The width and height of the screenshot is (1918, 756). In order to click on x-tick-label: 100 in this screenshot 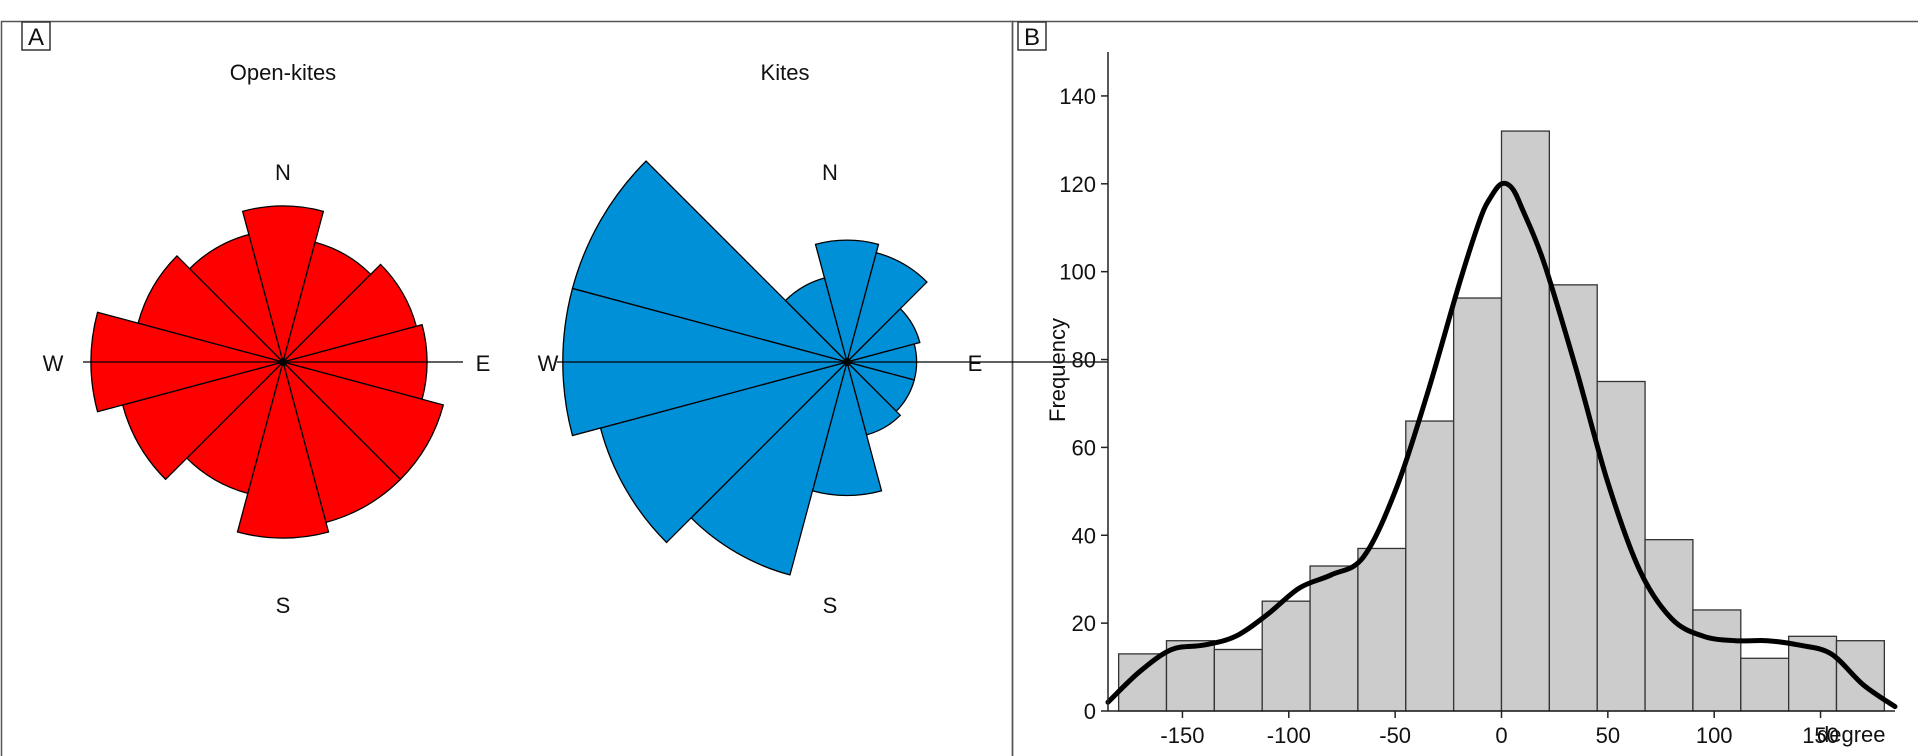, I will do `click(1714, 735)`.